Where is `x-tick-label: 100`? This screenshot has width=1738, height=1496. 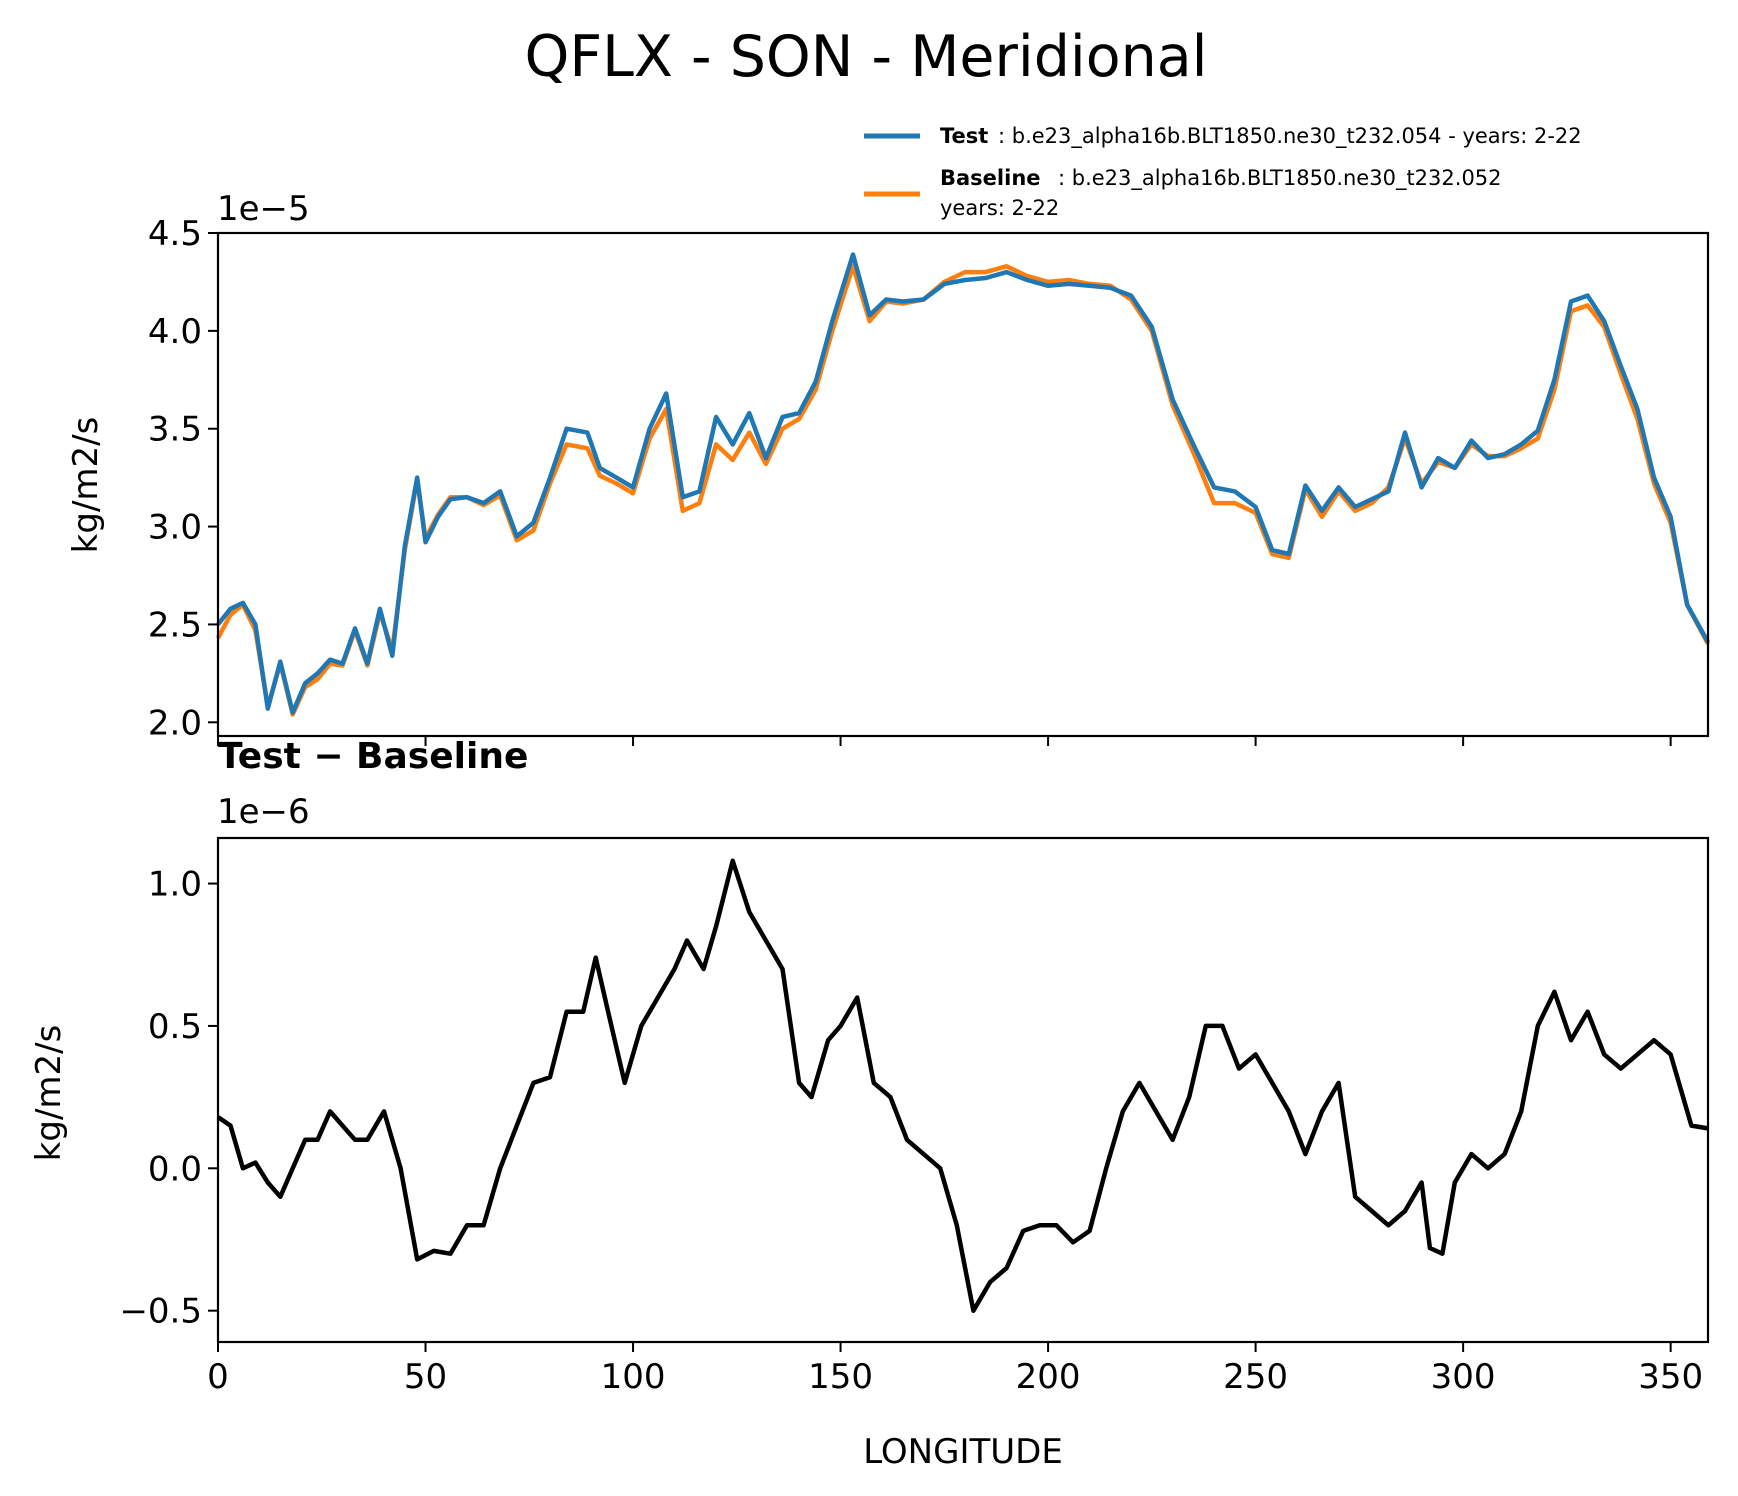 x-tick-label: 100 is located at coordinates (633, 1377).